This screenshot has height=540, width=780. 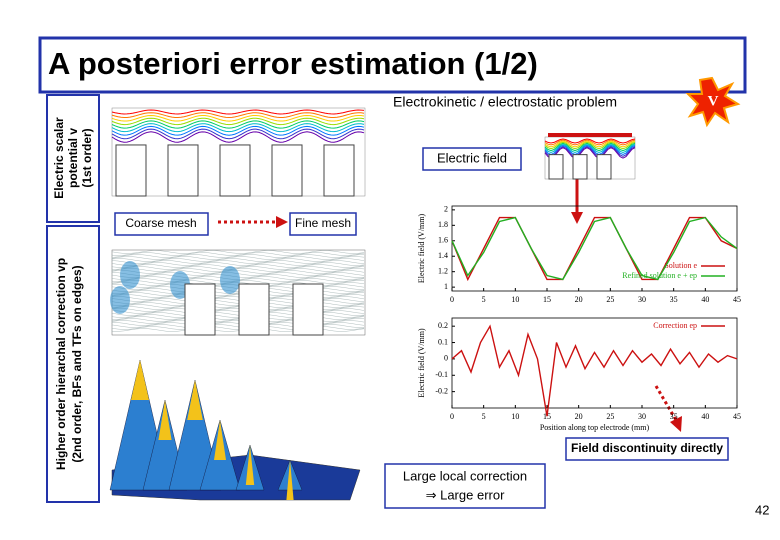 What do you see at coordinates (484, 299) in the screenshot?
I see `x-tick-label: 5` at bounding box center [484, 299].